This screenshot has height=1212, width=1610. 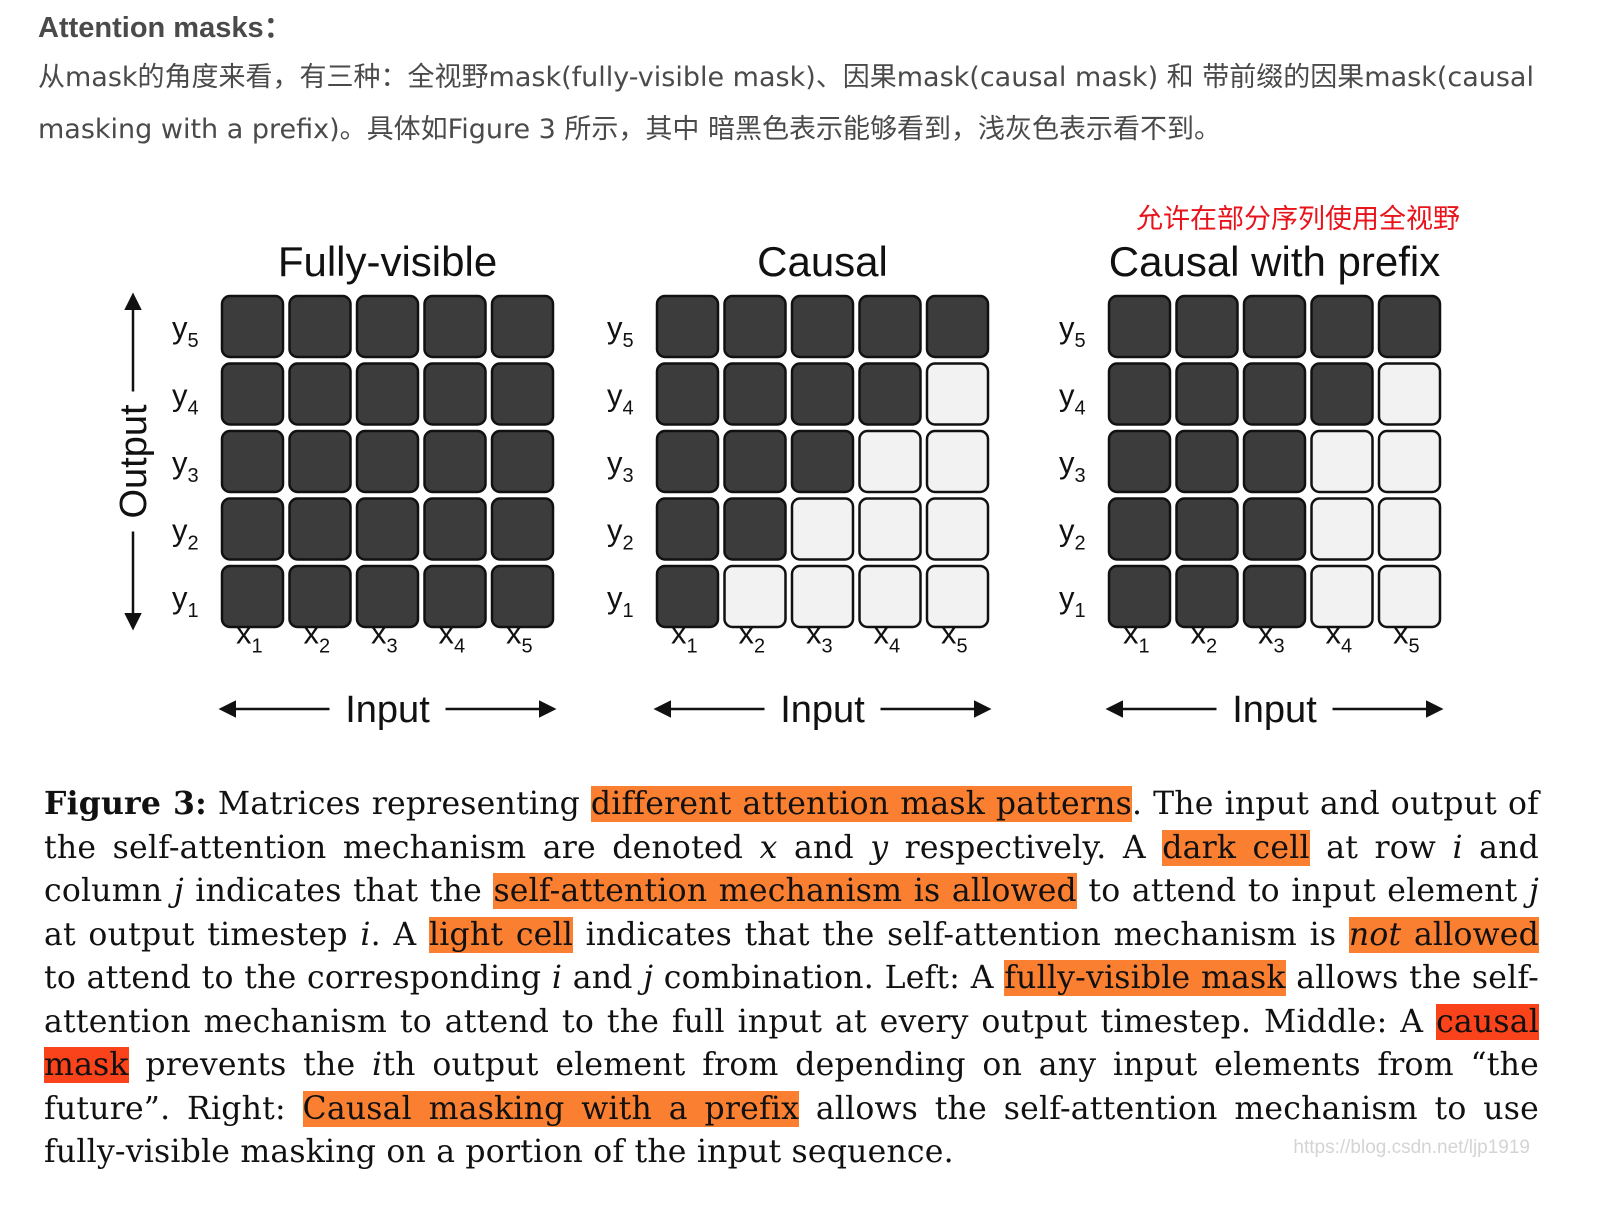 What do you see at coordinates (501, 934) in the screenshot?
I see `highlight: light cell` at bounding box center [501, 934].